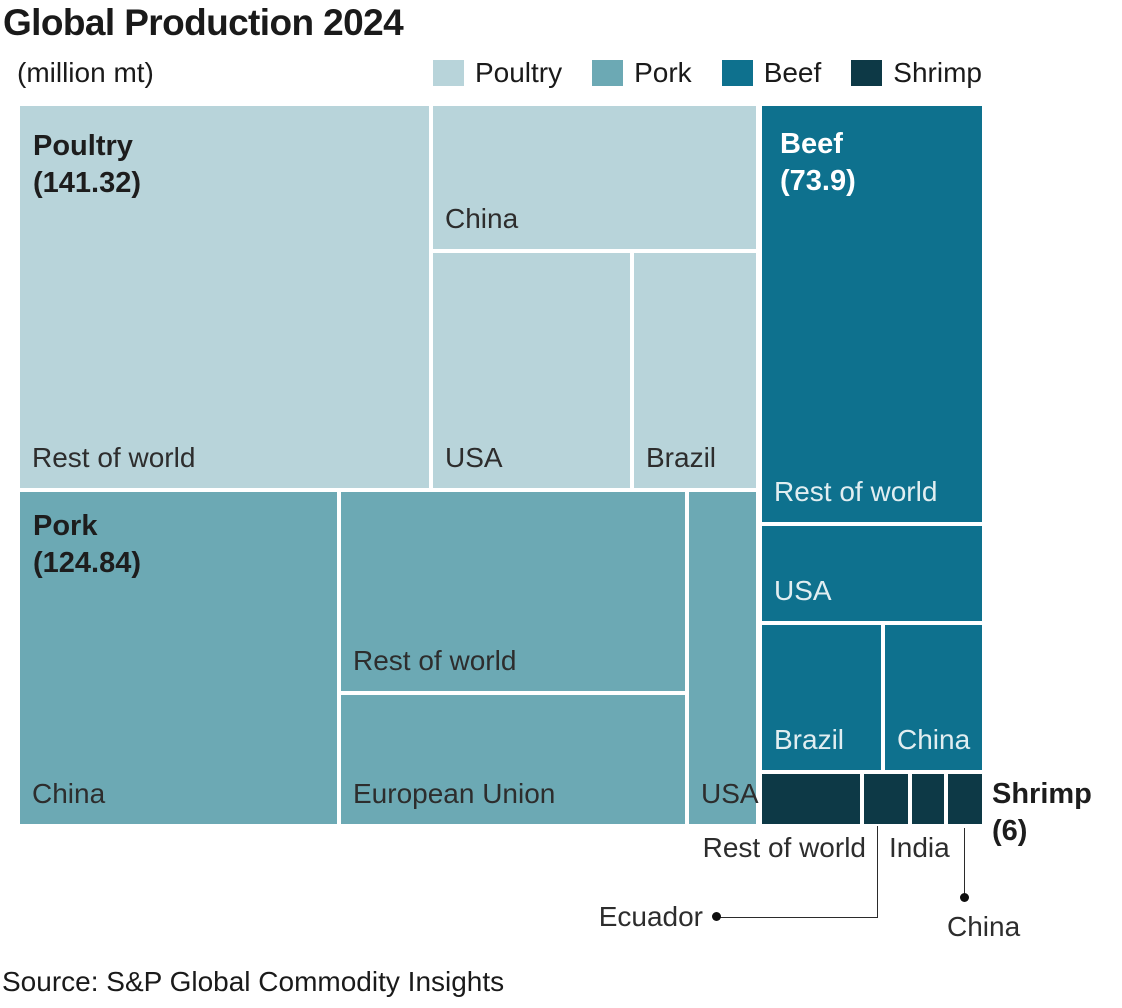 This screenshot has height=1008, width=1122. Describe the element at coordinates (818, 181) in the screenshot. I see `category-total: (73.9)` at that location.